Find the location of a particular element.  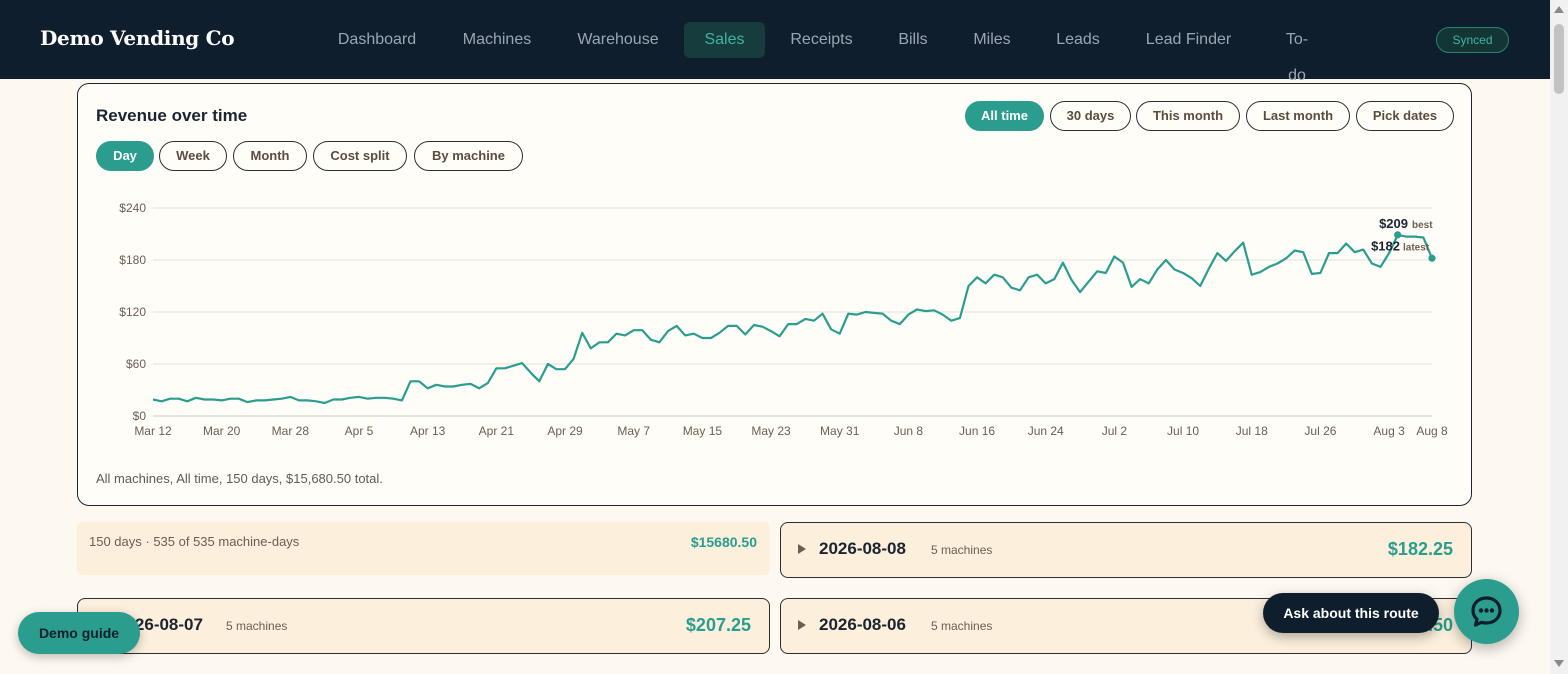

x-tick-label: Apr 21 is located at coordinates (497, 431).